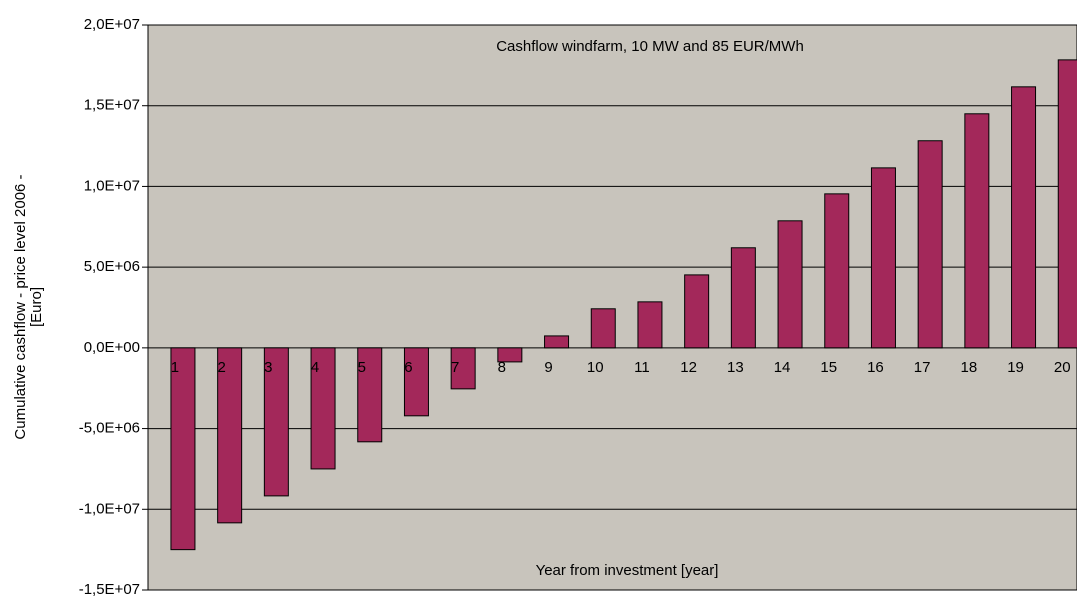 This screenshot has height=601, width=1077. Describe the element at coordinates (175, 367) in the screenshot. I see `x-tick-label: 1` at that location.